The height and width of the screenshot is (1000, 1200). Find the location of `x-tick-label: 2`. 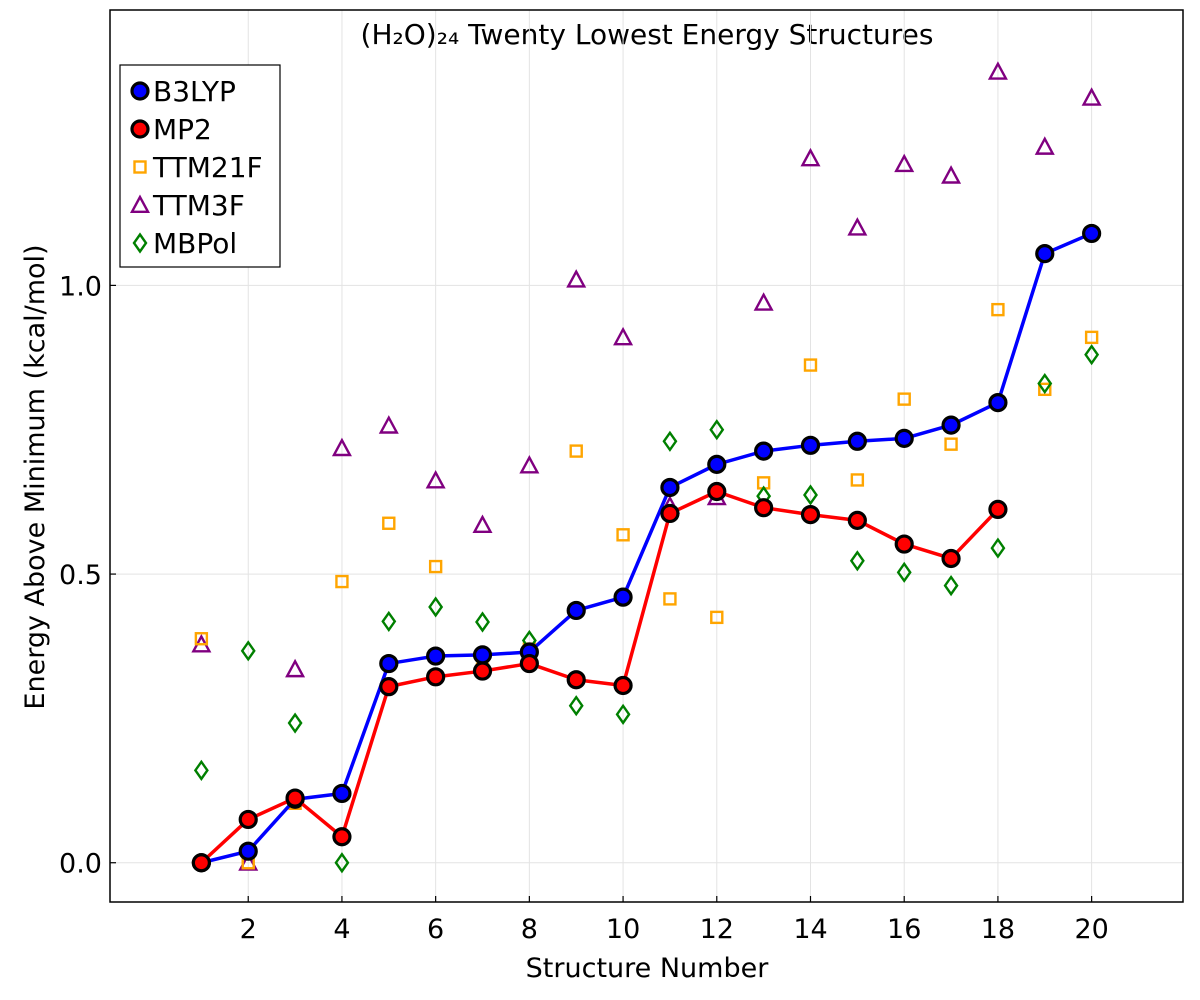

x-tick-label: 2 is located at coordinates (248, 929).